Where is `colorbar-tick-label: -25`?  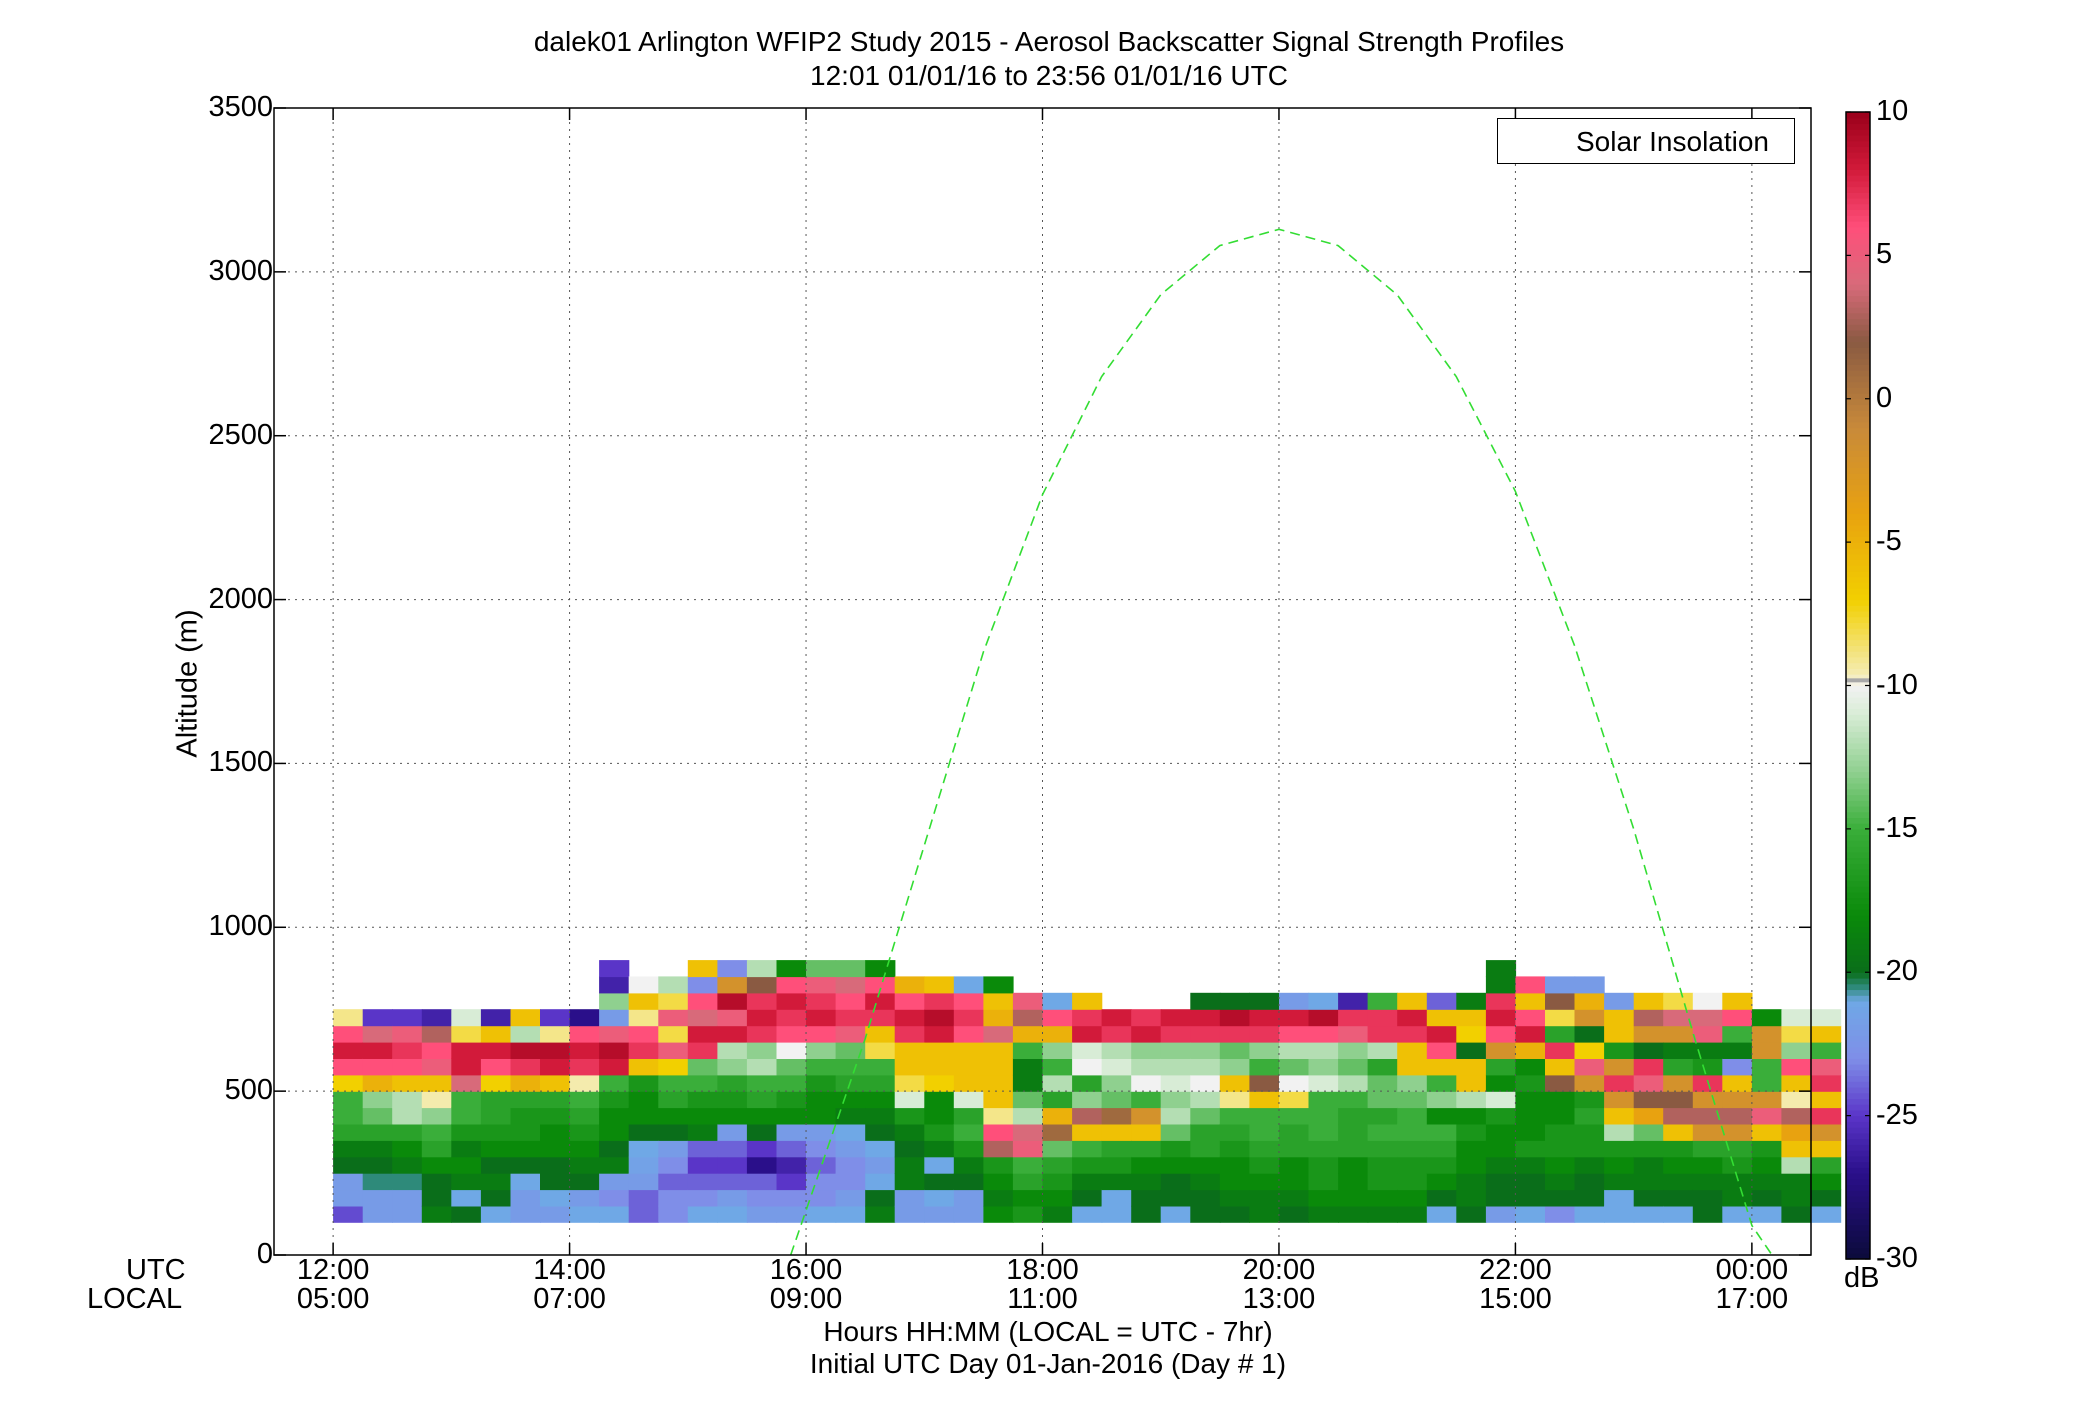
colorbar-tick-label: -25 is located at coordinates (1897, 1114).